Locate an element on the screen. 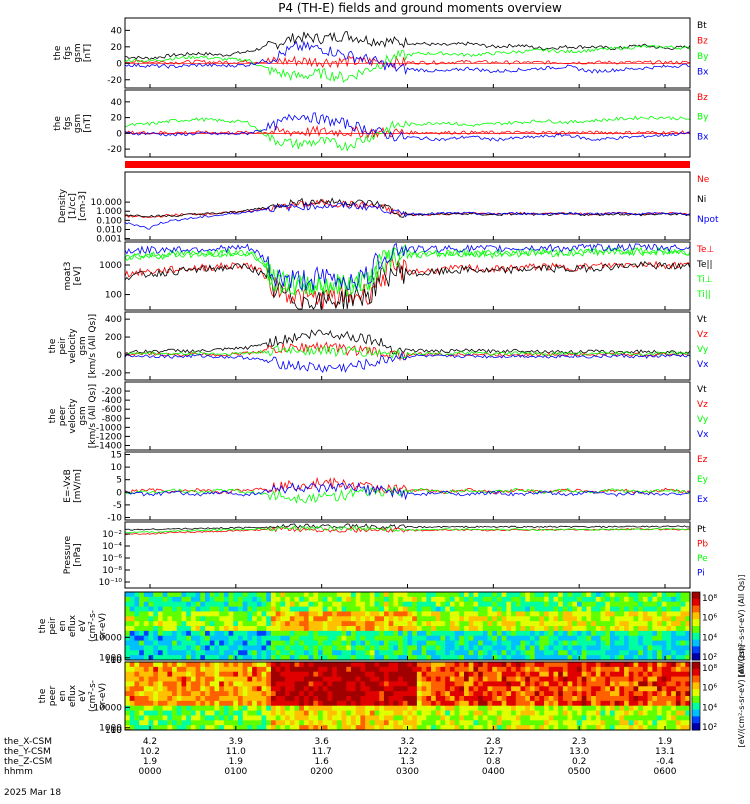  y-tick-label: 0 is located at coordinates (119, 493).